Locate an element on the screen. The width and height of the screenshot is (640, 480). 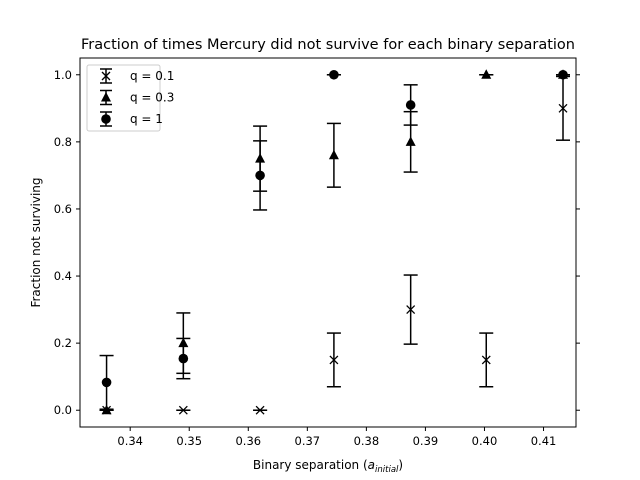
x-tick-label: 0.40 is located at coordinates (485, 441).